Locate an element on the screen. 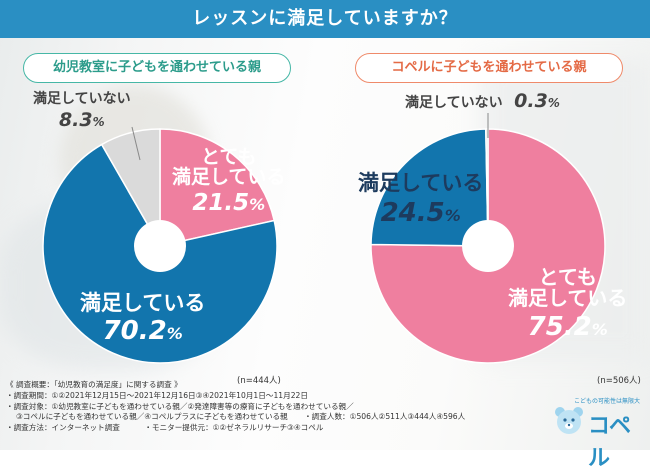 This screenshot has height=472, width=650. right-satisfied-label: 満足している 24.5% is located at coordinates (421, 200).